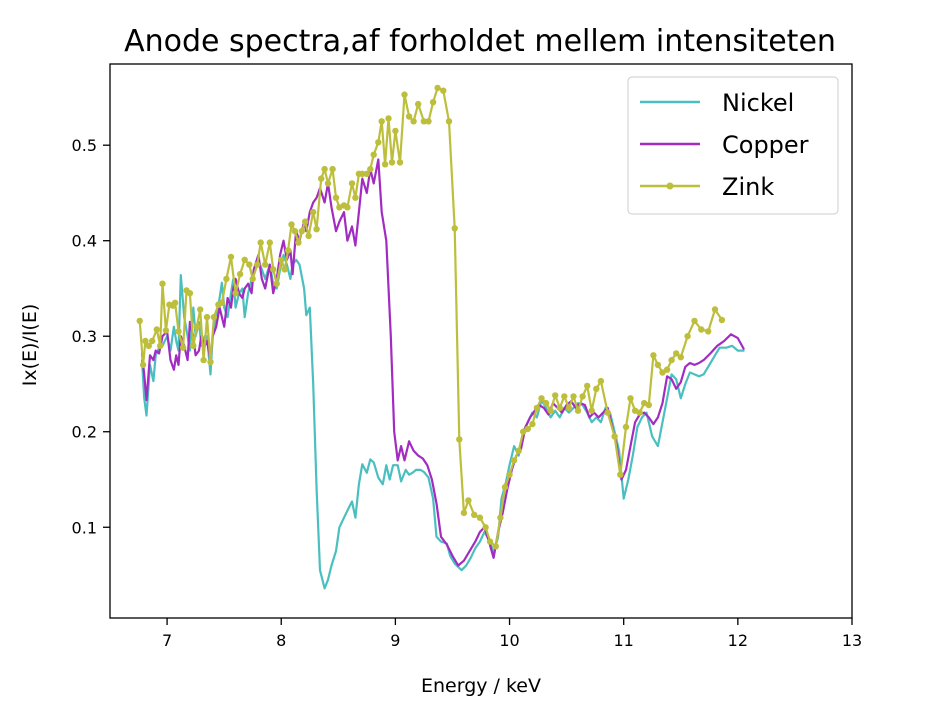 The height and width of the screenshot is (701, 934). Describe the element at coordinates (281, 640) in the screenshot. I see `x-tick-label: 8` at that location.